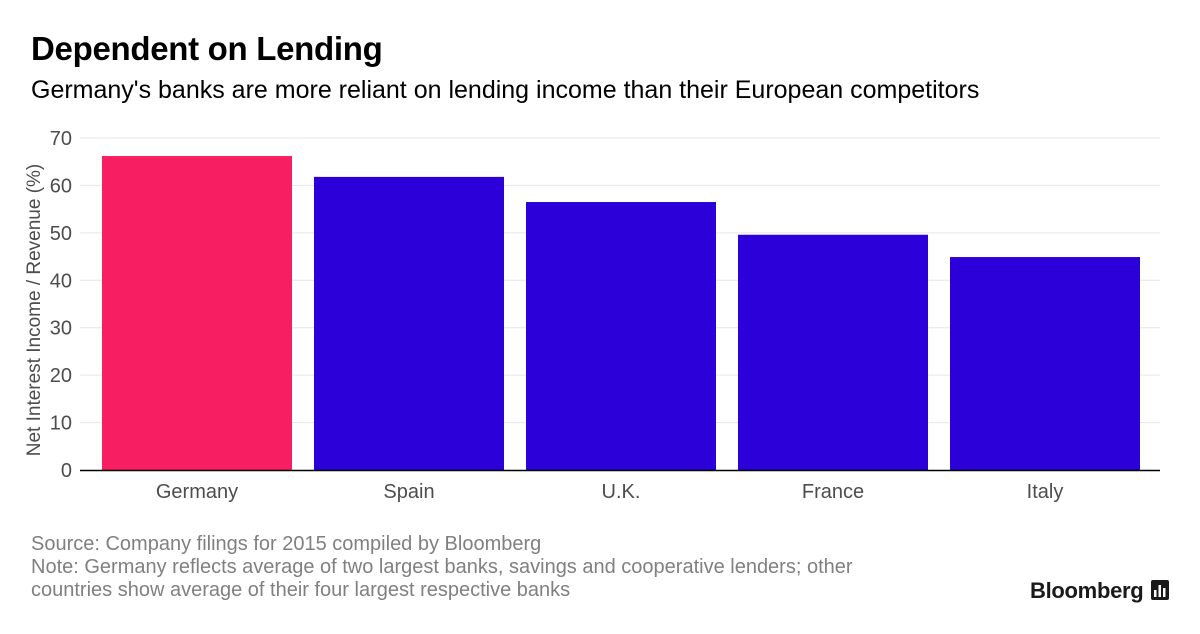 The image size is (1200, 634). What do you see at coordinates (34, 310) in the screenshot?
I see `y-axis-label: Net Interest Income / Revenue (%)` at bounding box center [34, 310].